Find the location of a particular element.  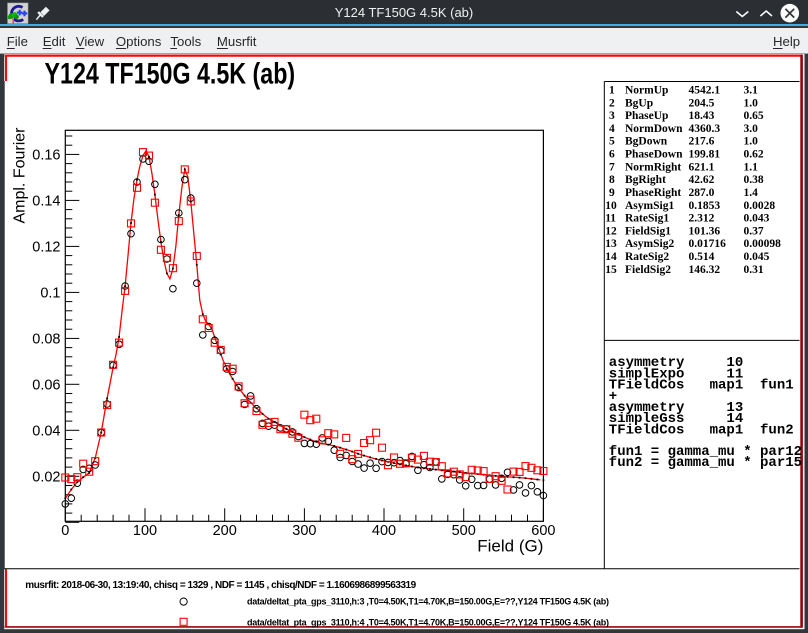

svg-text: 500 is located at coordinates (464, 531).